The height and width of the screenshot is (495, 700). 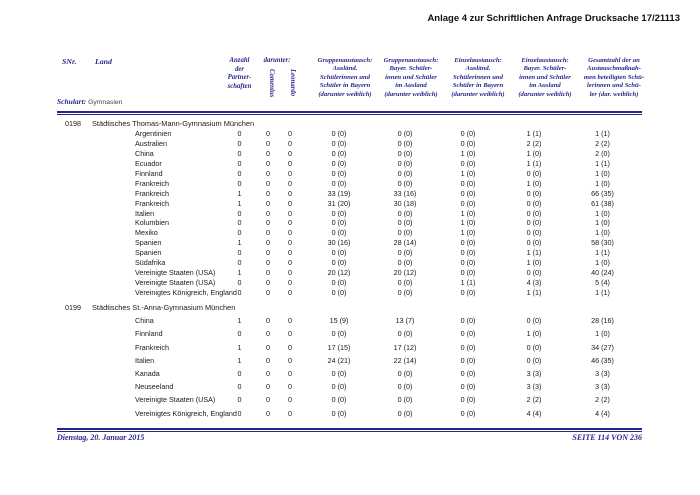 I want to click on col-header-comenius: Comenius, so click(x=271, y=83).